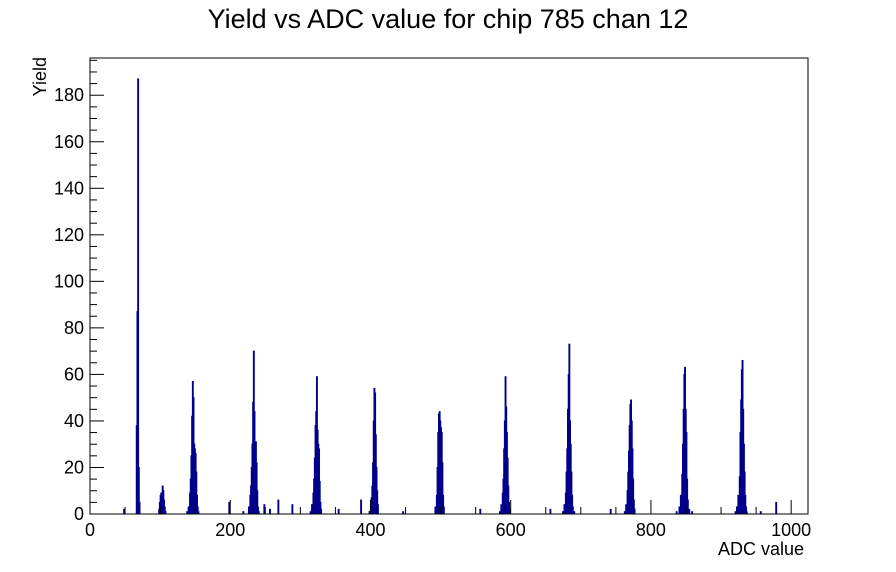 The image size is (896, 572). Describe the element at coordinates (761, 549) in the screenshot. I see `x-axis-label: ADC value` at that location.